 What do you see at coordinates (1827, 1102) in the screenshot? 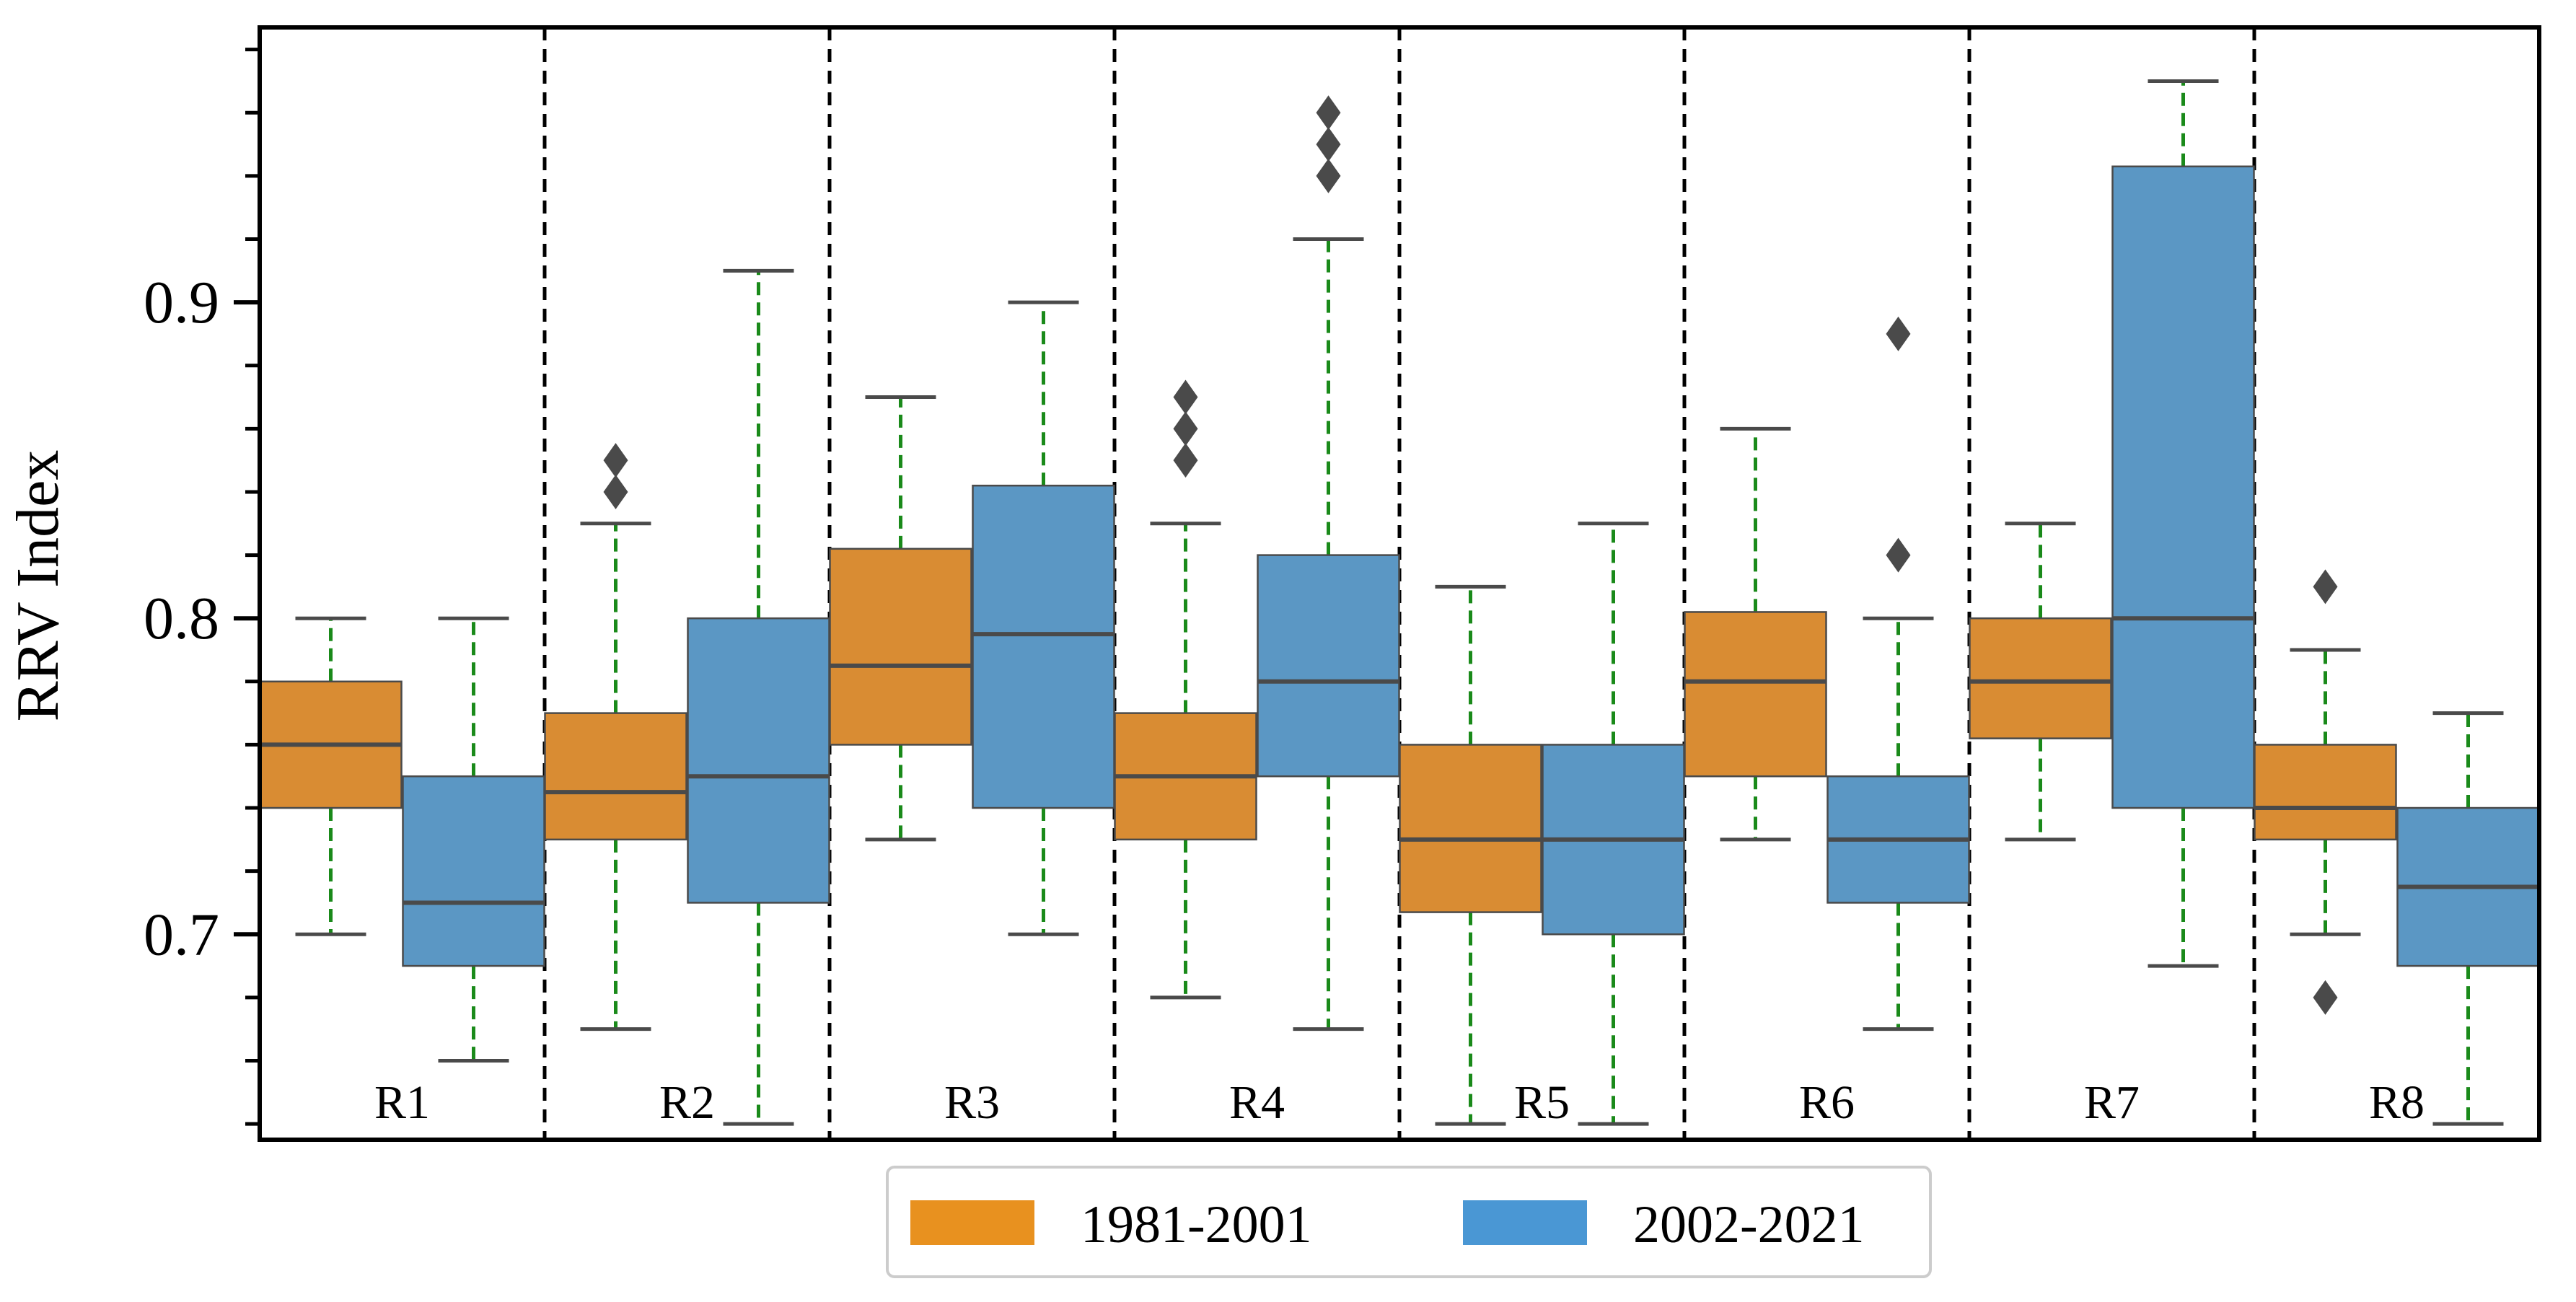
I see `region-label: R6` at bounding box center [1827, 1102].